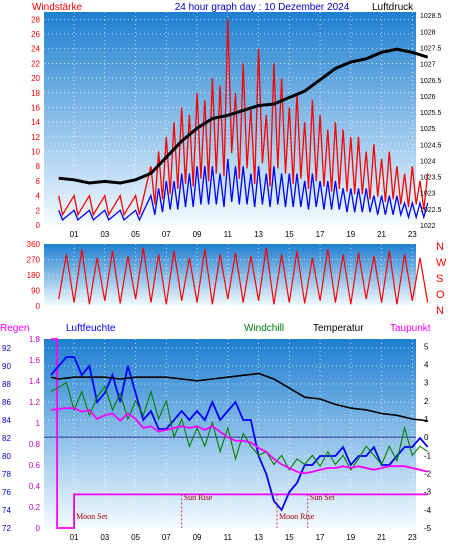  What do you see at coordinates (6, 384) in the screenshot?
I see `humidity-tick-label: 88` at bounding box center [6, 384].